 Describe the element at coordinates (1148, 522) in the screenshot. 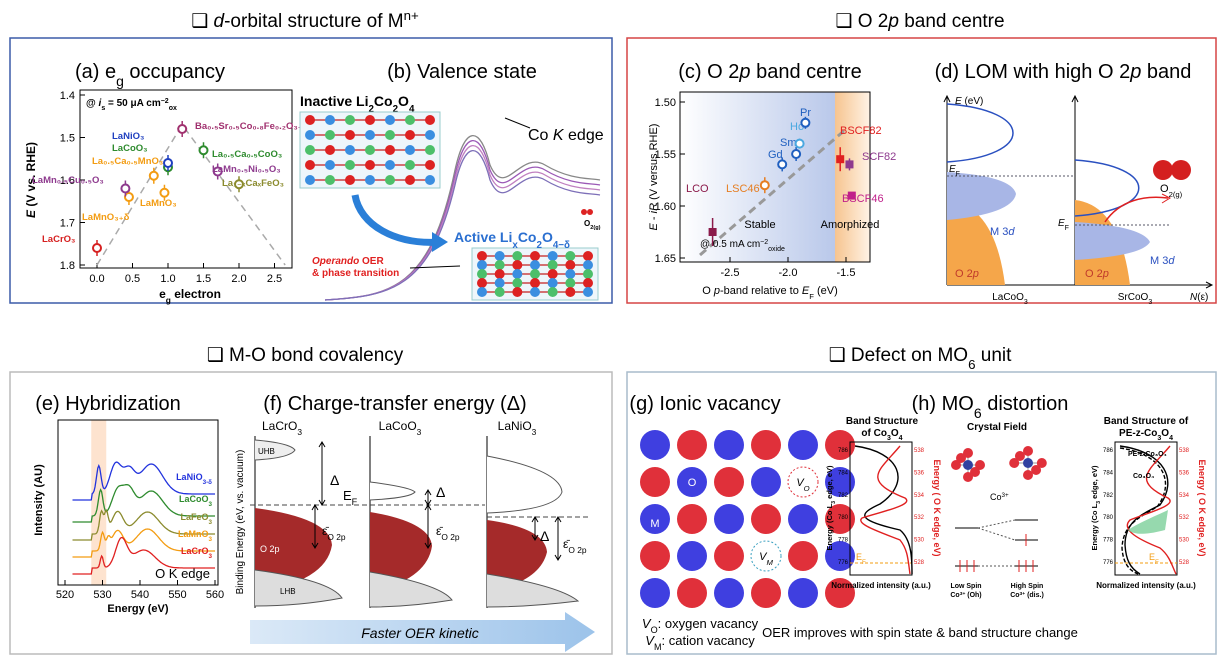

I see `highlight` at that location.